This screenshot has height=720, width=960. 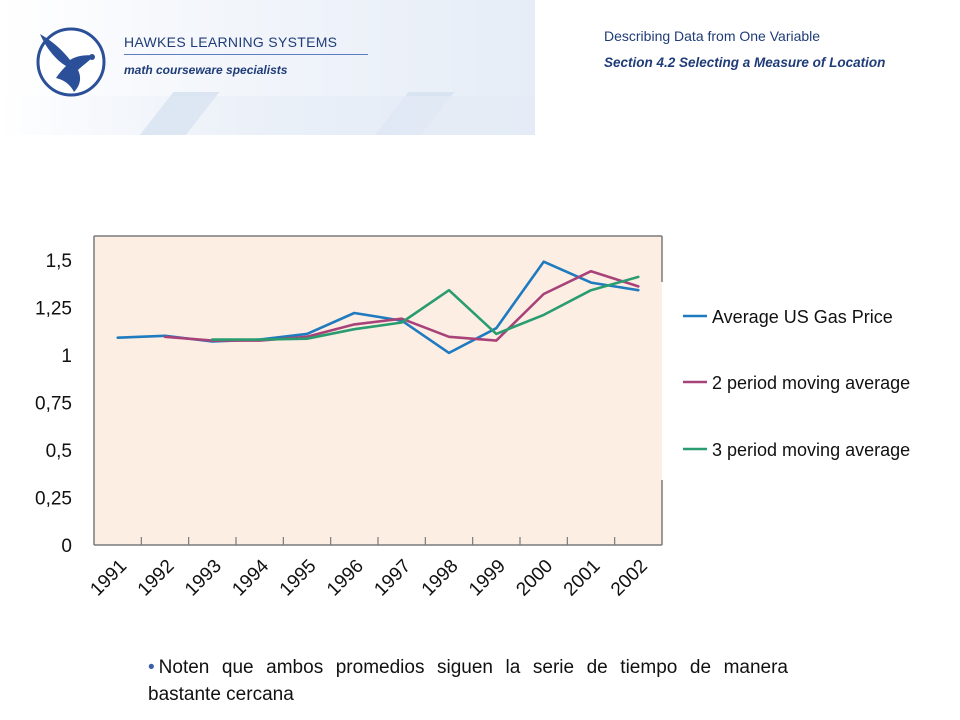 I want to click on y-tick-label: 1,25, so click(x=53, y=308).